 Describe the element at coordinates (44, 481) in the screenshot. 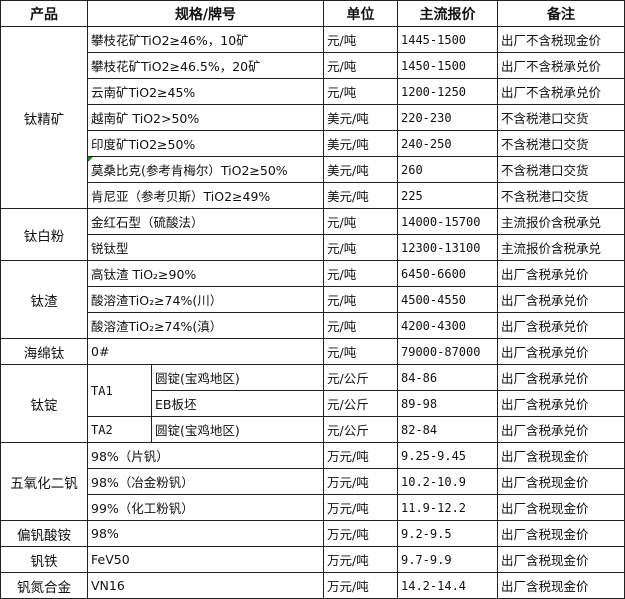

I see `product-cell: 五氧化二钒` at that location.